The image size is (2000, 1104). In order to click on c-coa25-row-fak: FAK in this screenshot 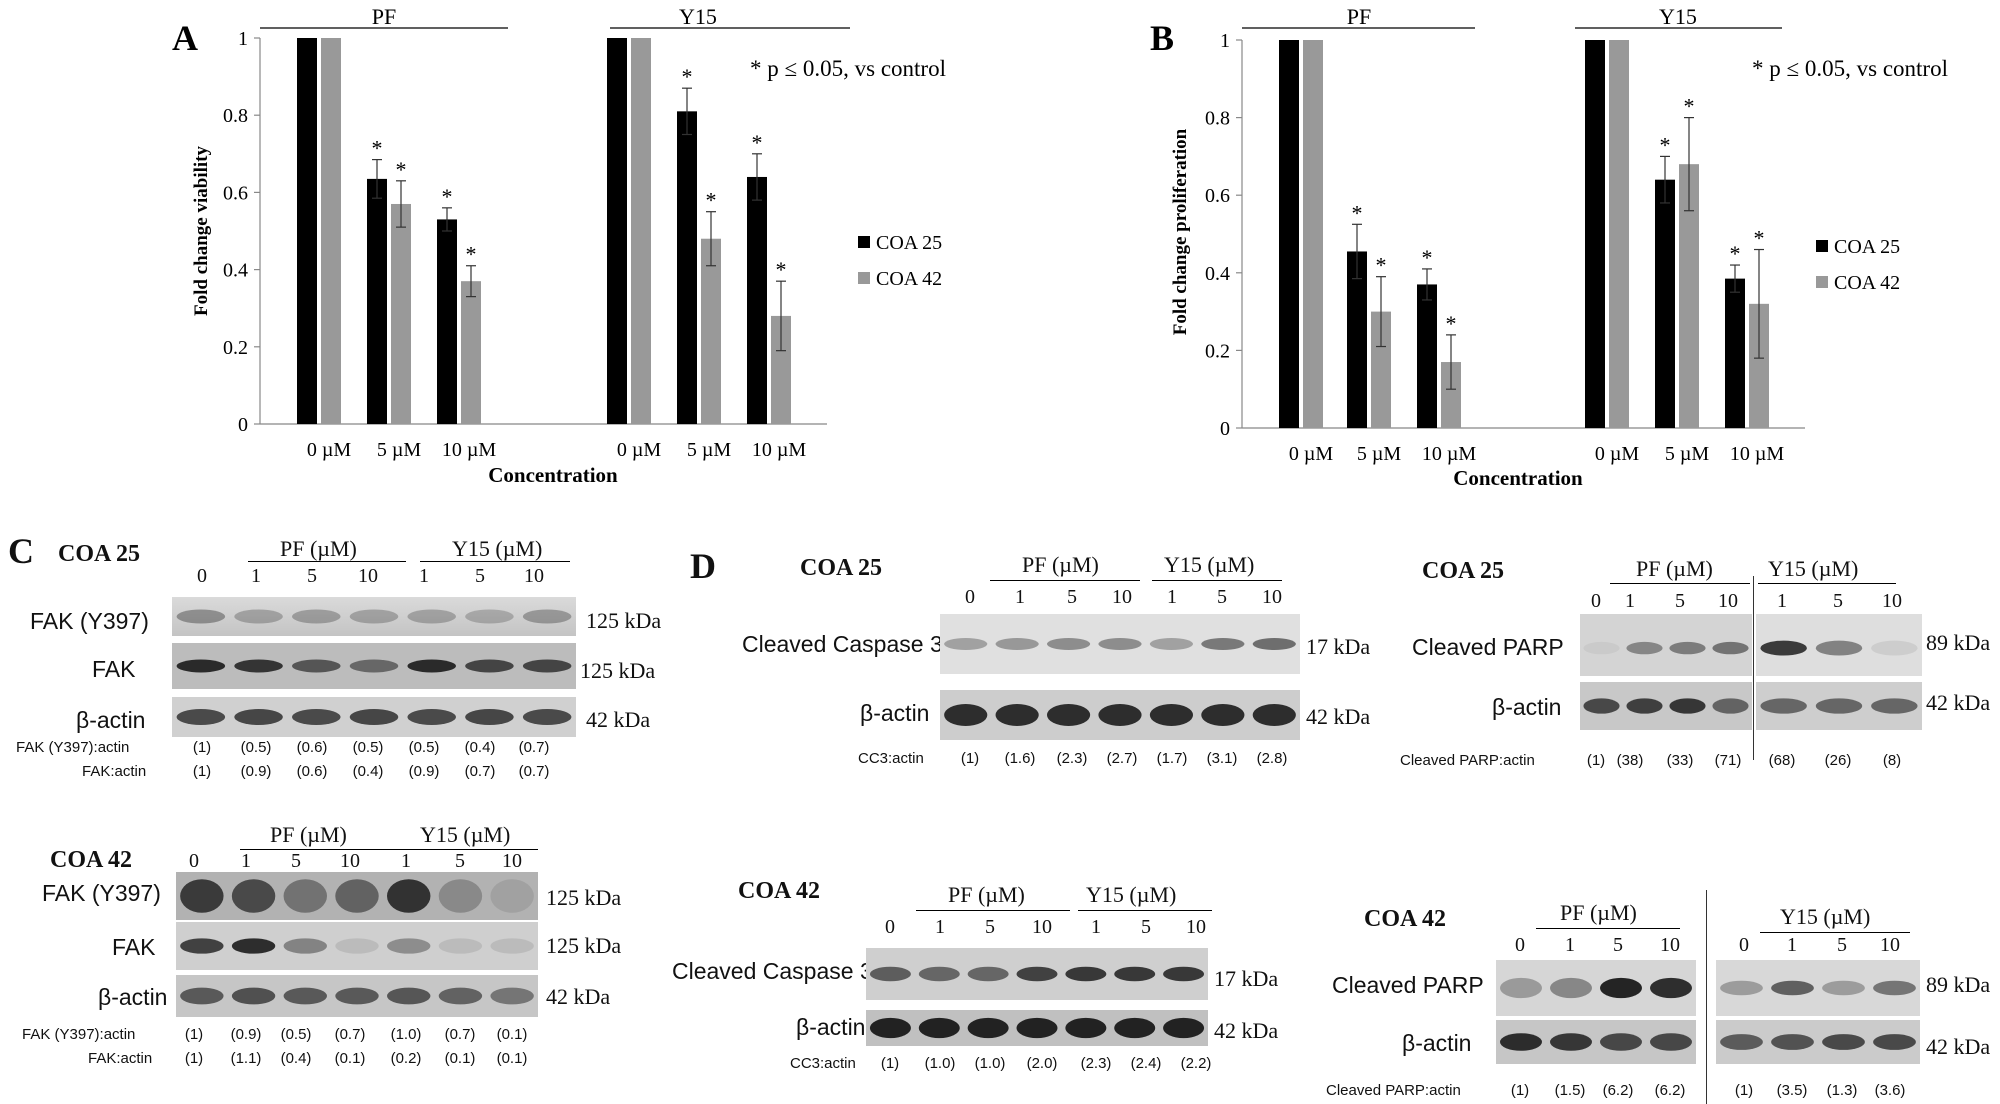, I will do `click(114, 669)`.